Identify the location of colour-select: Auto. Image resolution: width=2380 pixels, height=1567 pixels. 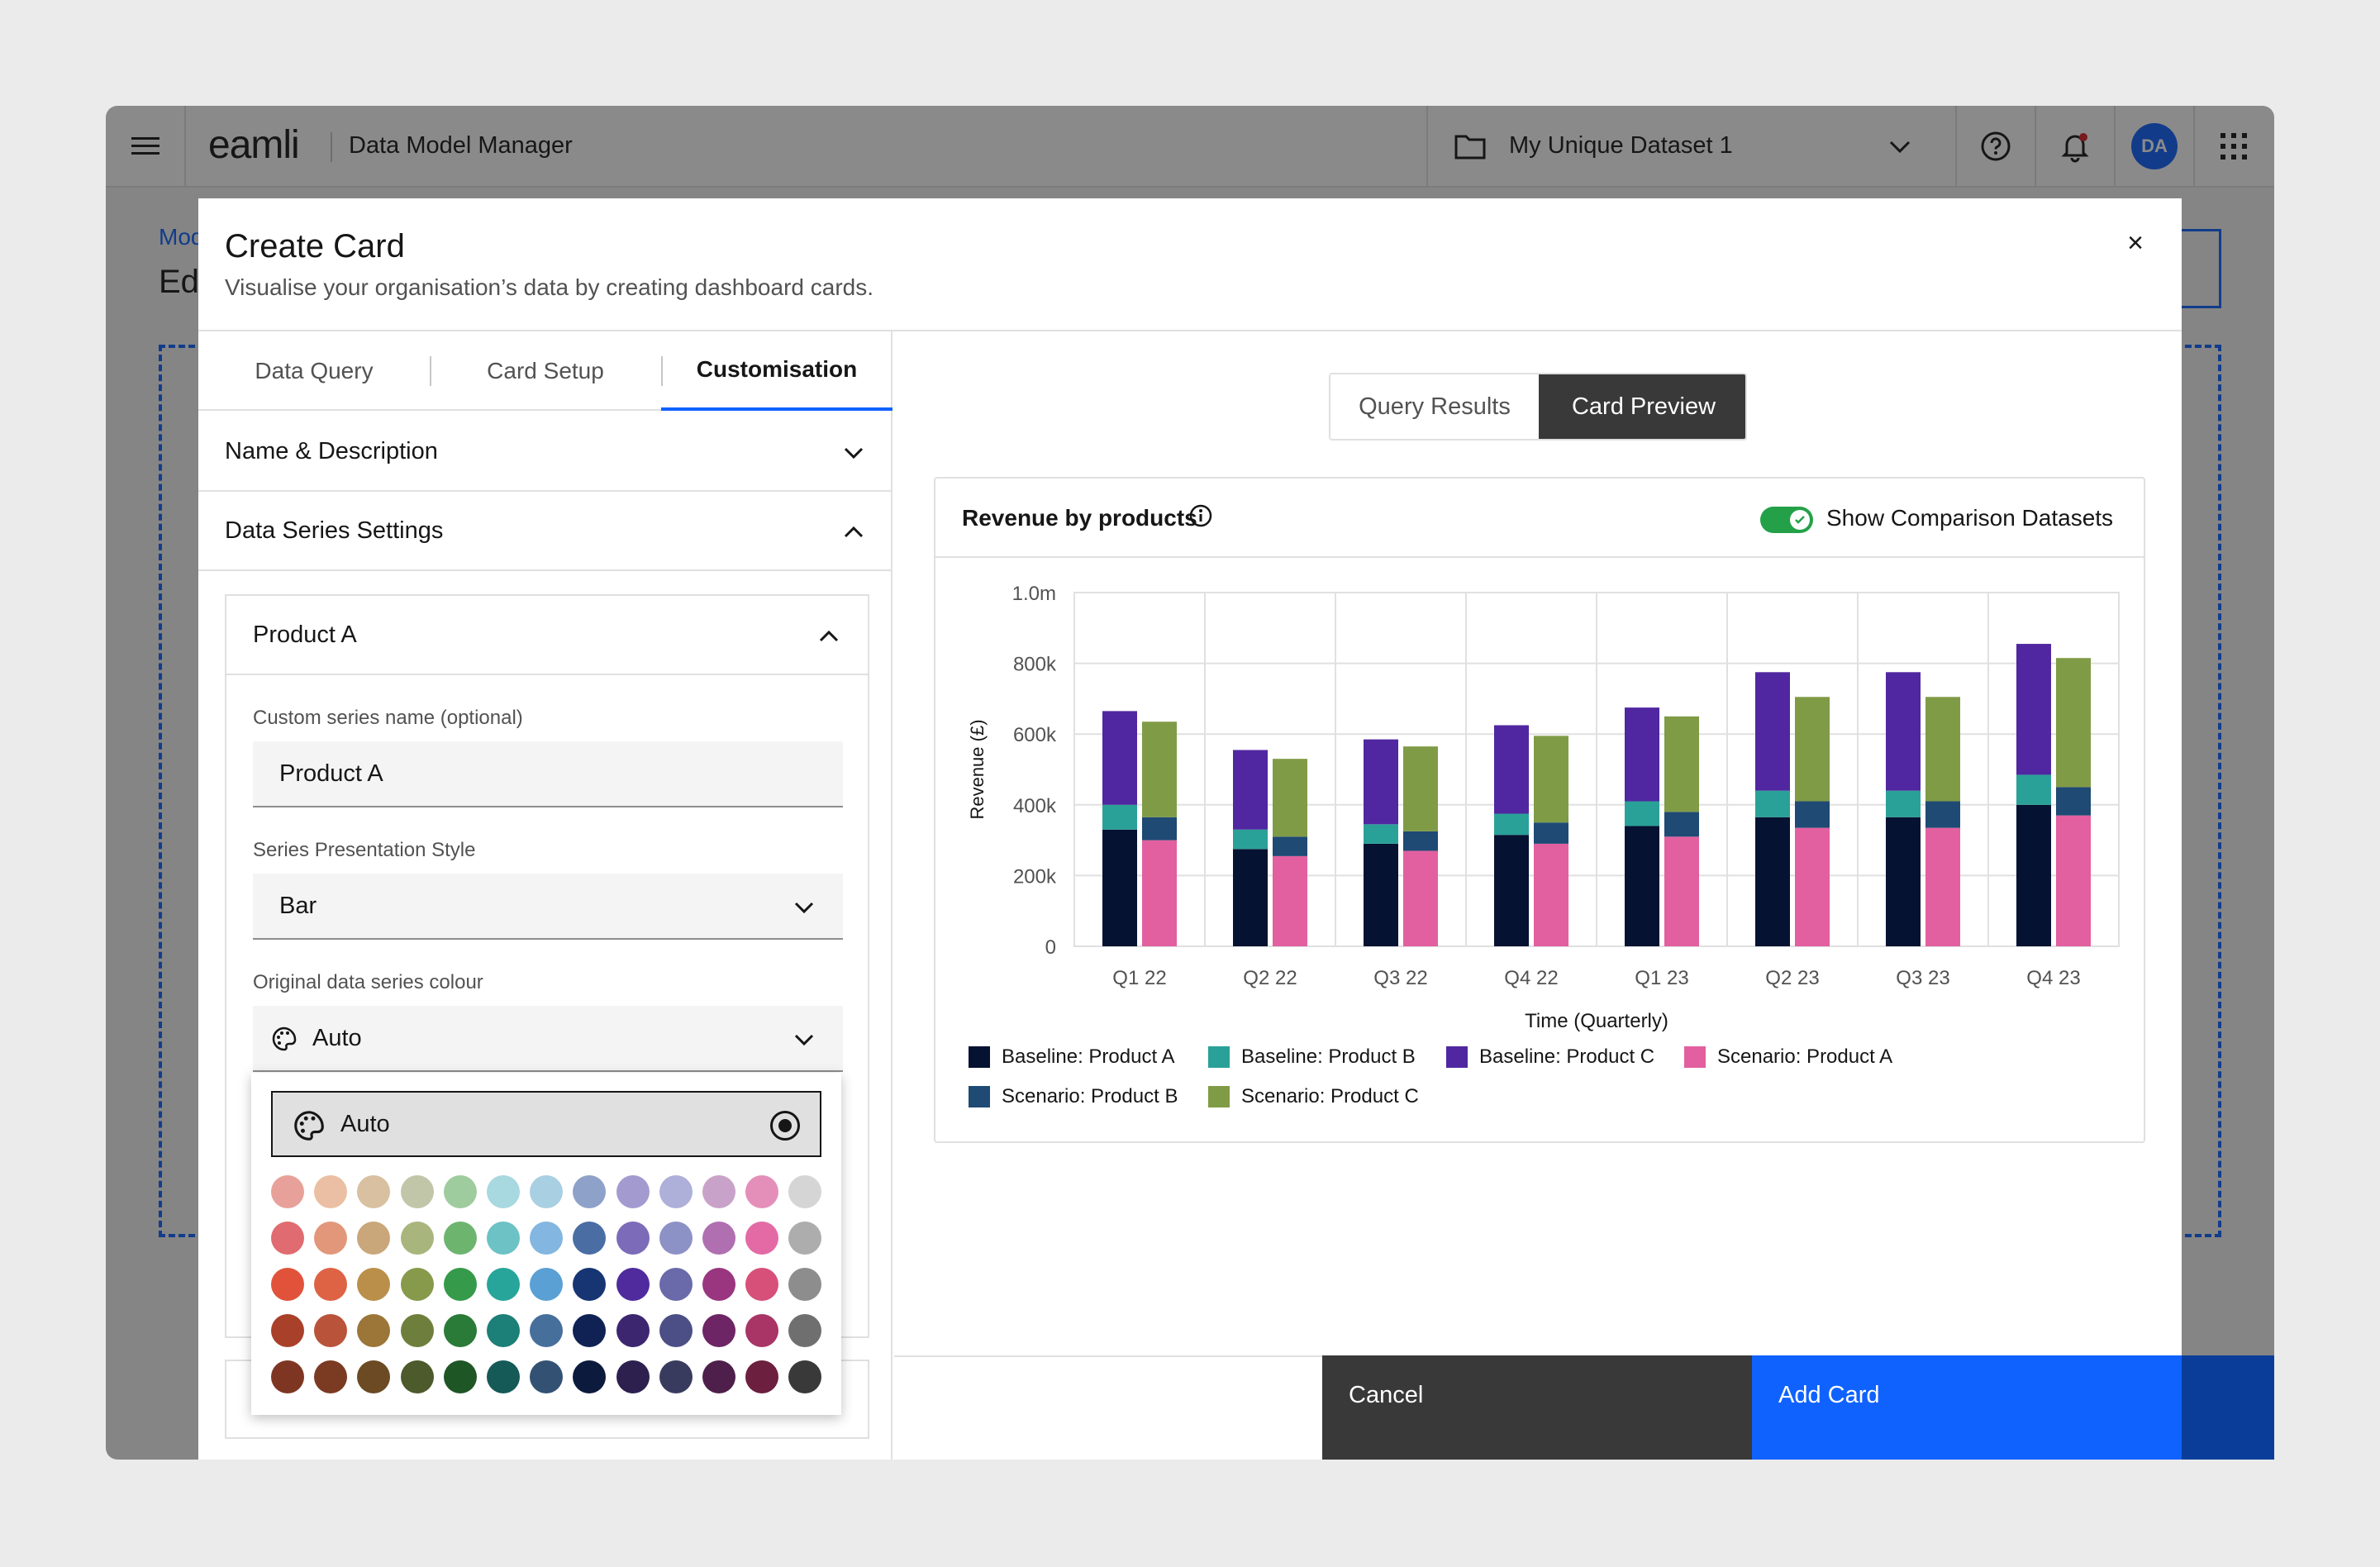
(548, 1039).